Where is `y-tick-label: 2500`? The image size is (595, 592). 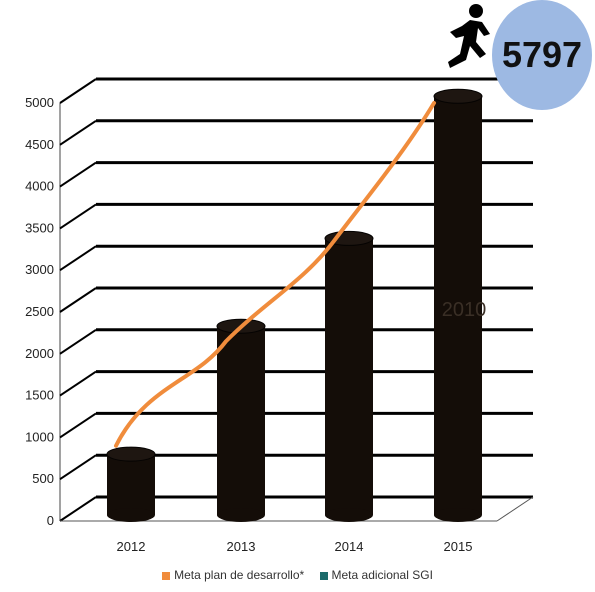 y-tick-label: 2500 is located at coordinates (39, 311).